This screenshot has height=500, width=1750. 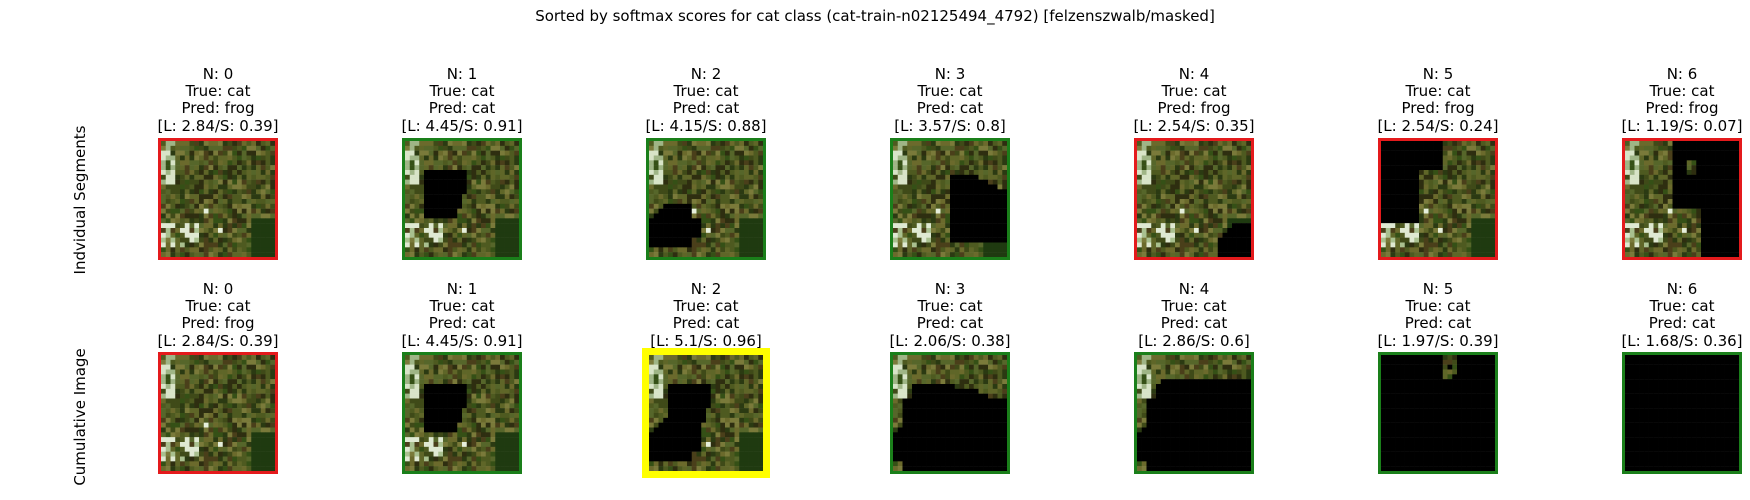 What do you see at coordinates (1682, 340) in the screenshot?
I see `score-label: [L: 1.68/S: 0.36]` at bounding box center [1682, 340].